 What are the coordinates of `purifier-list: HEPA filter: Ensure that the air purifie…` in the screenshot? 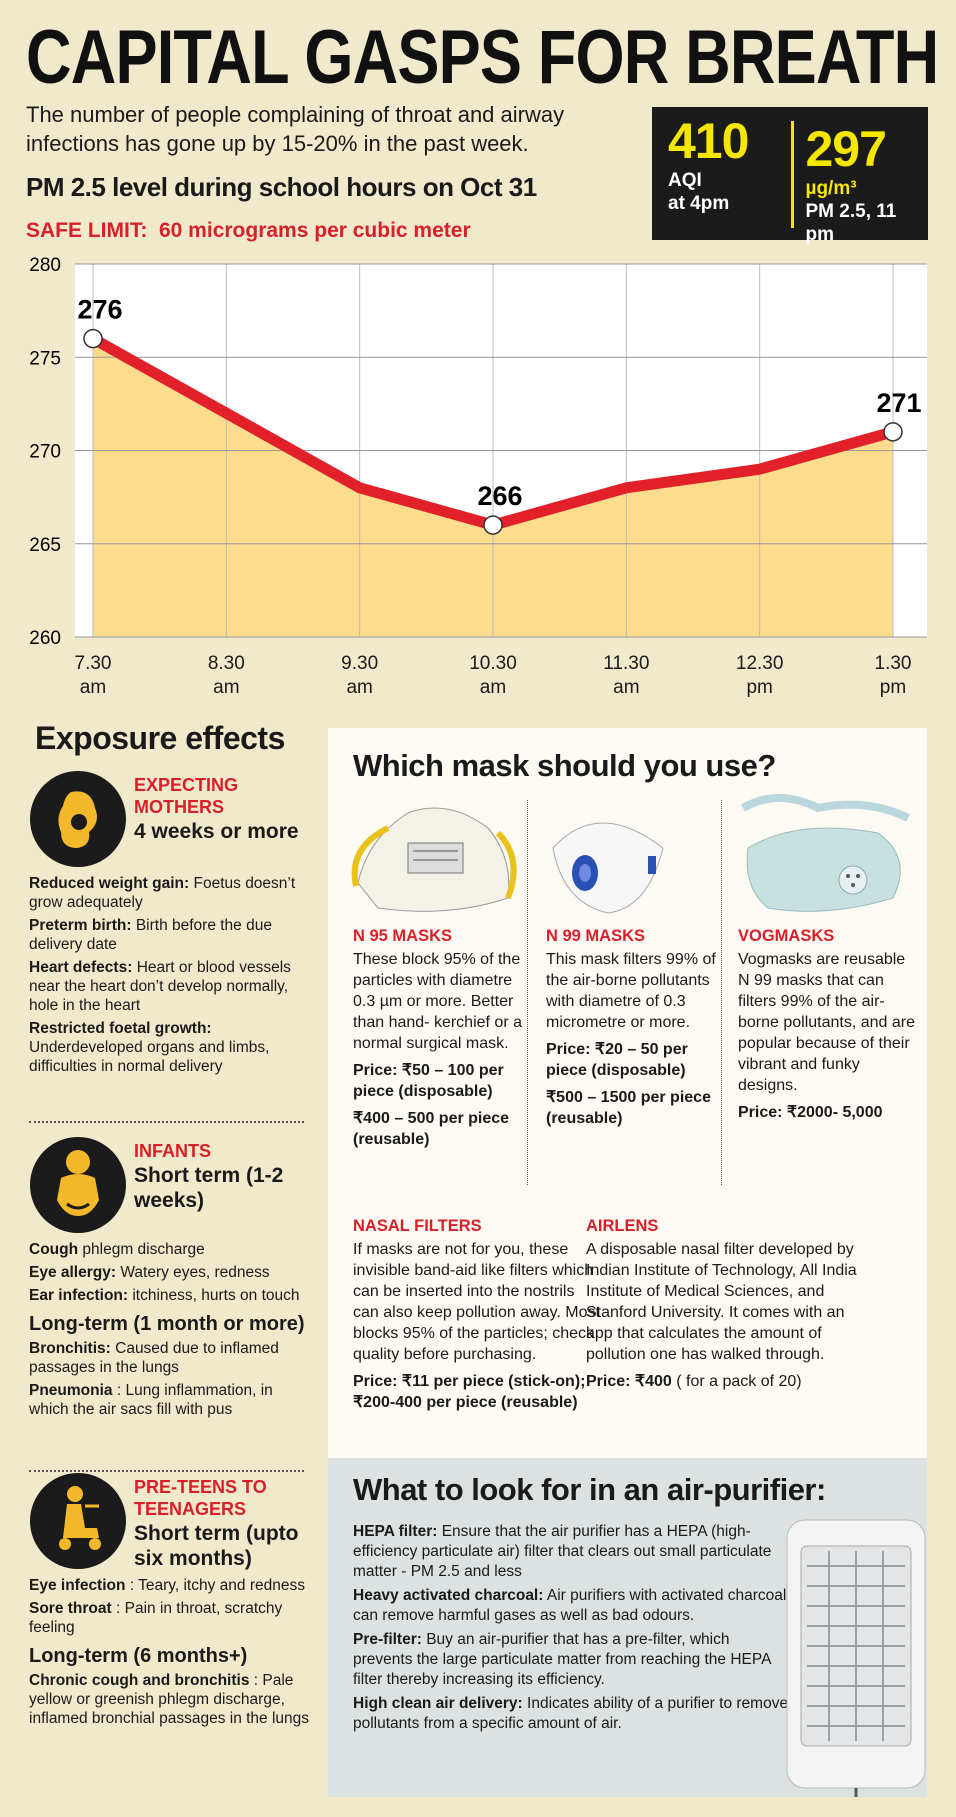 It's located at (573, 1630).